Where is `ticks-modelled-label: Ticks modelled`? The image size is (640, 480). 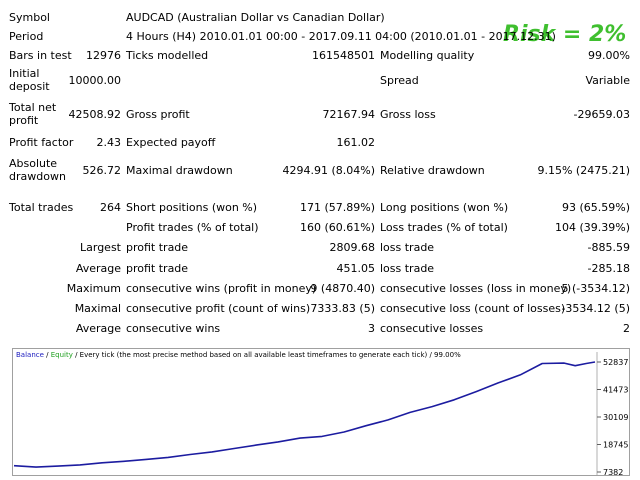 ticks-modelled-label: Ticks modelled is located at coordinates (167, 55).